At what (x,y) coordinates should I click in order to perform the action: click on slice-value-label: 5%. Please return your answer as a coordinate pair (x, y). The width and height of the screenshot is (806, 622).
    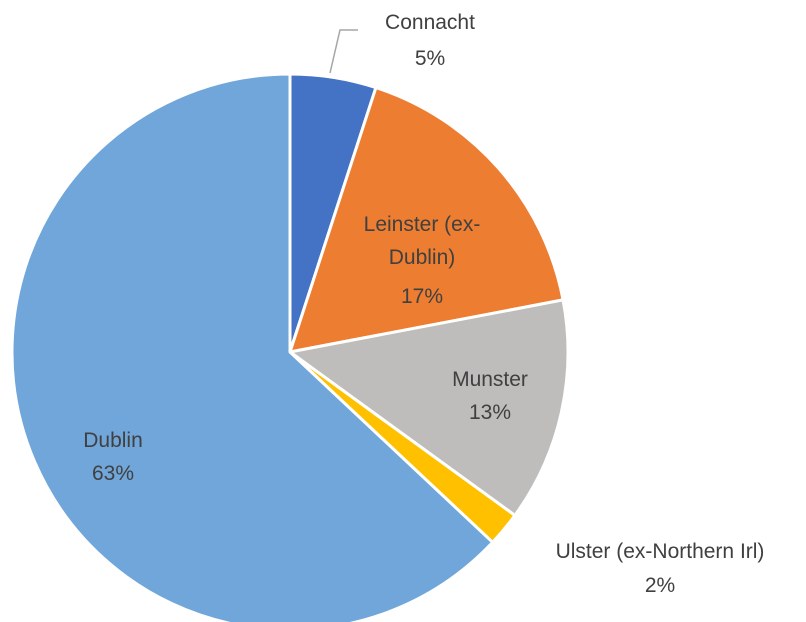
    Looking at the image, I should click on (430, 58).